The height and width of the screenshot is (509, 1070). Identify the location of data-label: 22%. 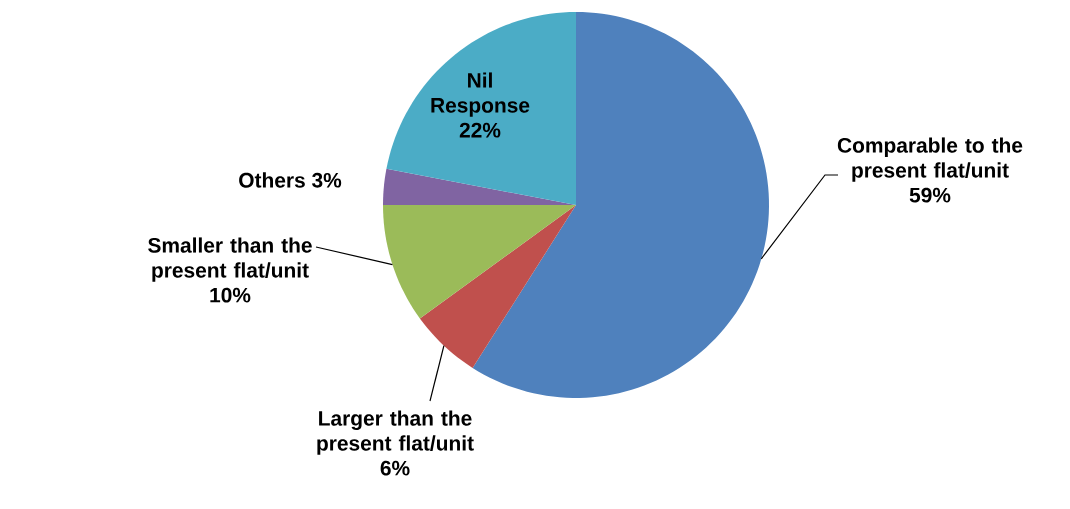
(480, 130).